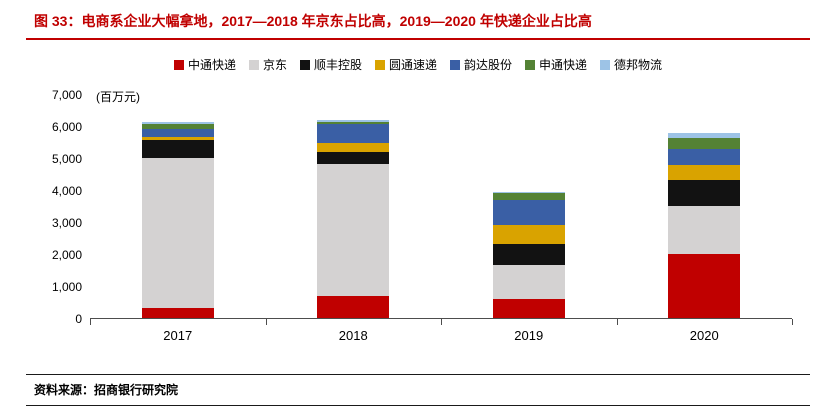 This screenshot has height=410, width=836. I want to click on legend-label: 圆通速递, so click(412, 65).